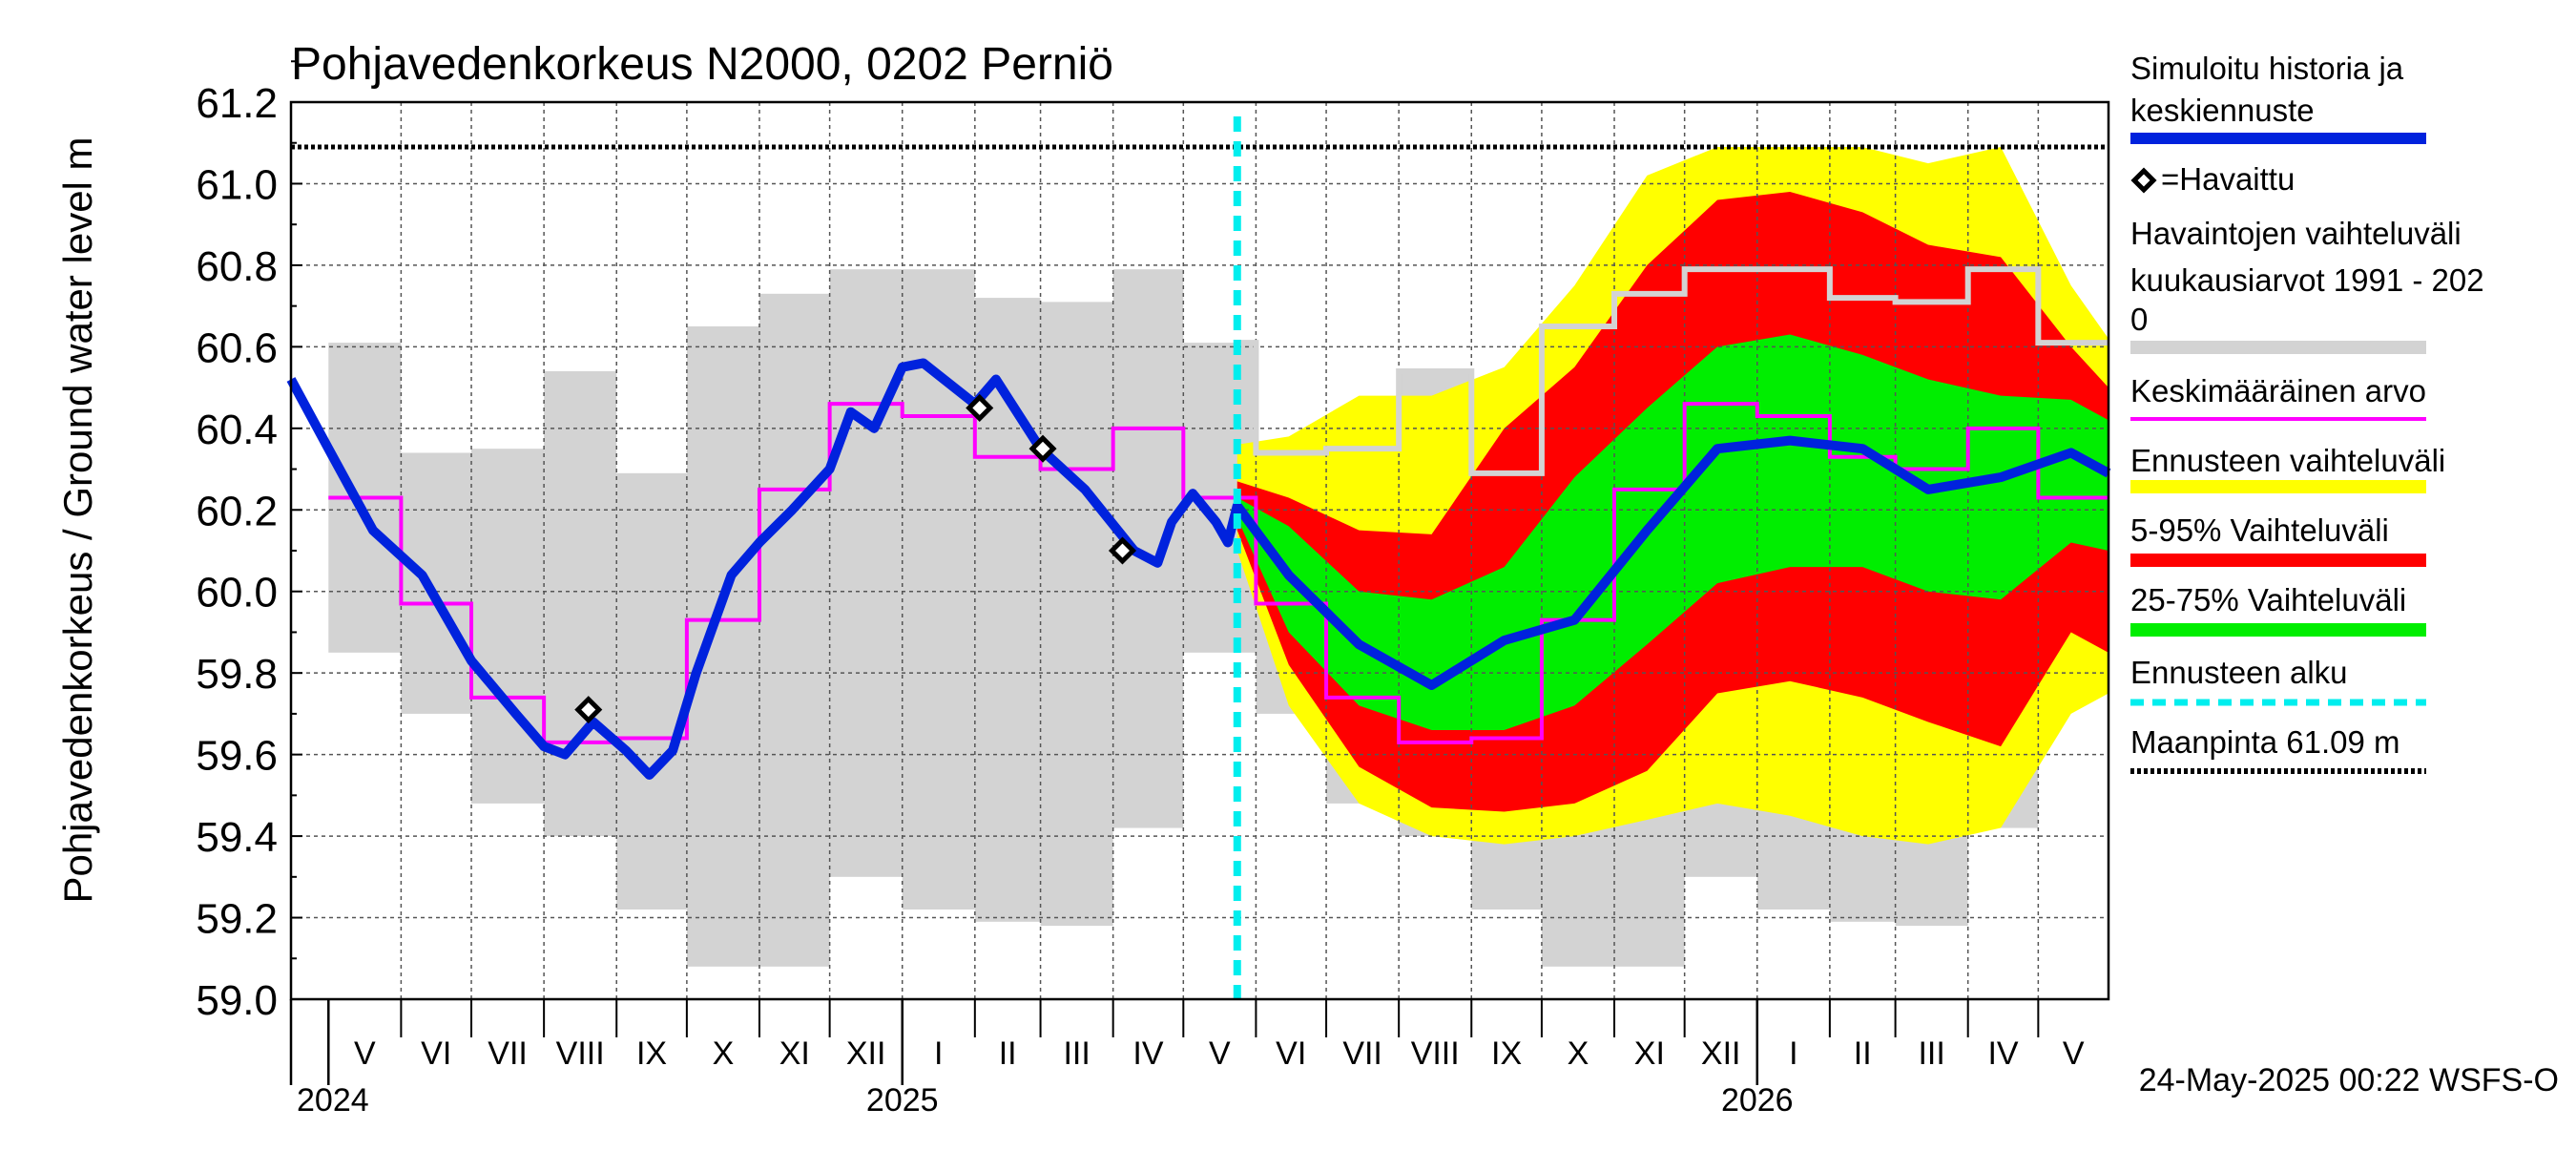 The width and height of the screenshot is (2576, 1150). What do you see at coordinates (237, 756) in the screenshot?
I see `y-tick-label: 59.6` at bounding box center [237, 756].